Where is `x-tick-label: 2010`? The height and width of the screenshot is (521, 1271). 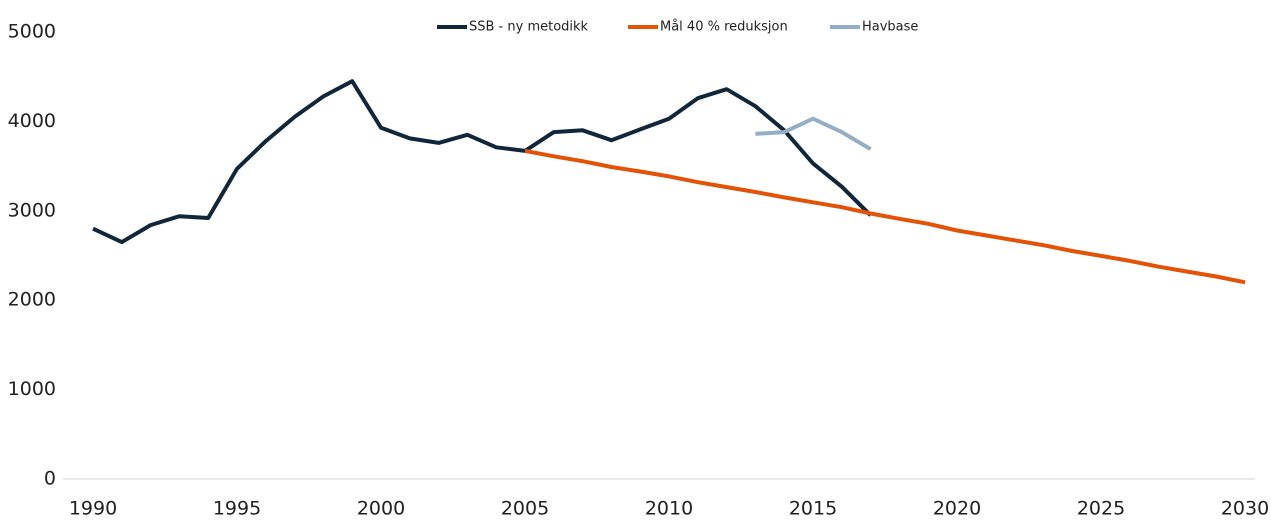 x-tick-label: 2010 is located at coordinates (669, 509).